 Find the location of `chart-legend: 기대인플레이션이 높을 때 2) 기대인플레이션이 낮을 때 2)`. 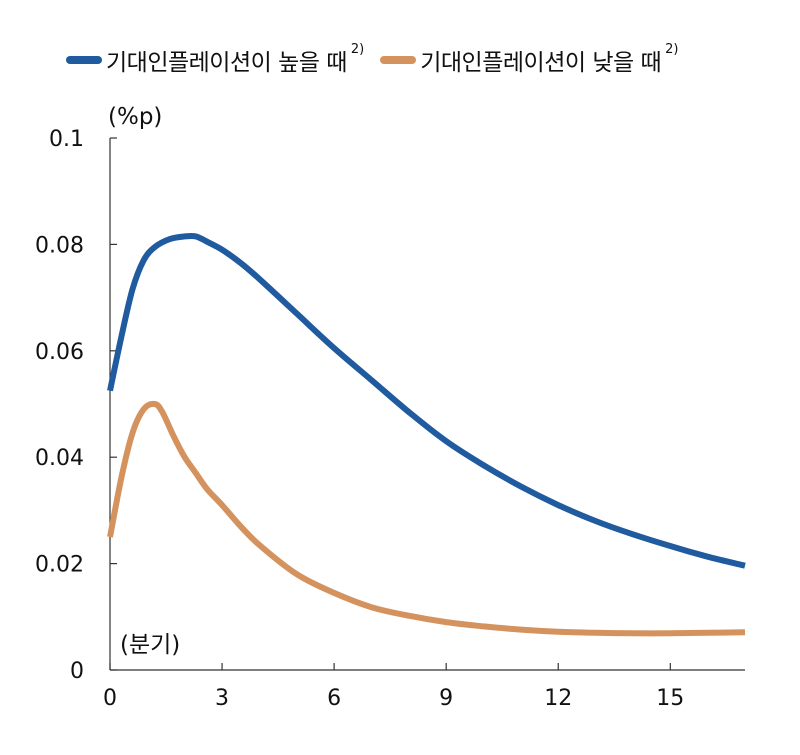

chart-legend: 기대인플레이션이 높을 때 2) 기대인플레이션이 낮을 때 2) is located at coordinates (380, 60).